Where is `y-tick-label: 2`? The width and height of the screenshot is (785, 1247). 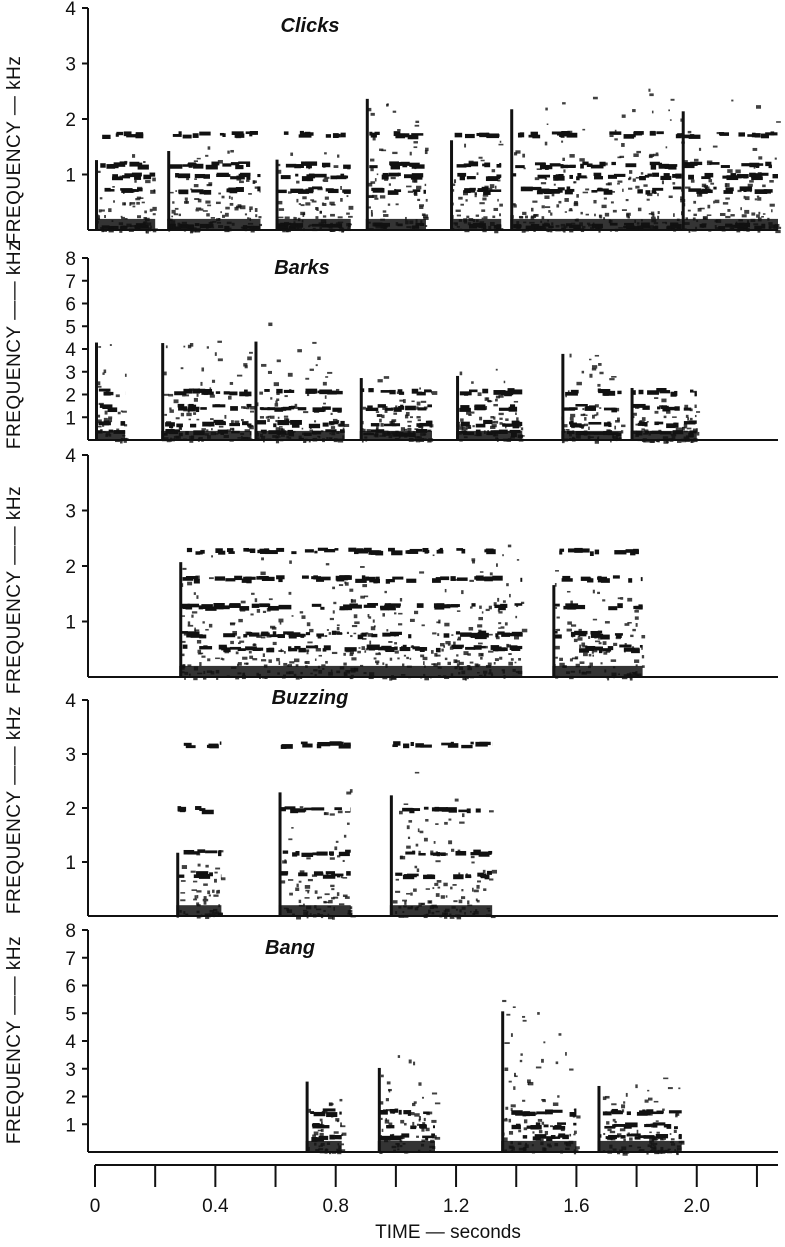
y-tick-label: 2 is located at coordinates (70, 567).